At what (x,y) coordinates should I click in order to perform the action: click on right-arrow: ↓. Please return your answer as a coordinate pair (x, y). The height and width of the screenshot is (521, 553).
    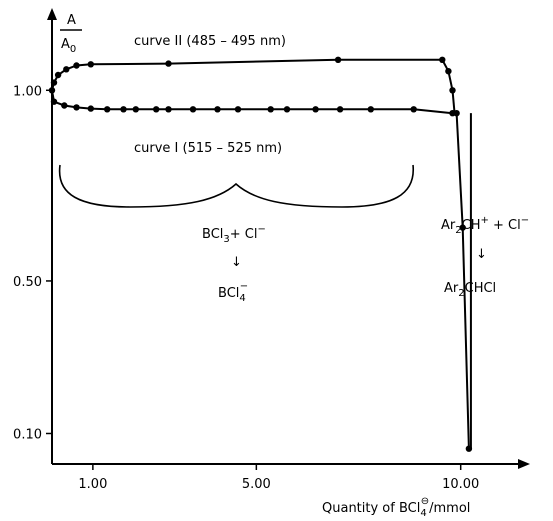
    Looking at the image, I should click on (481, 254).